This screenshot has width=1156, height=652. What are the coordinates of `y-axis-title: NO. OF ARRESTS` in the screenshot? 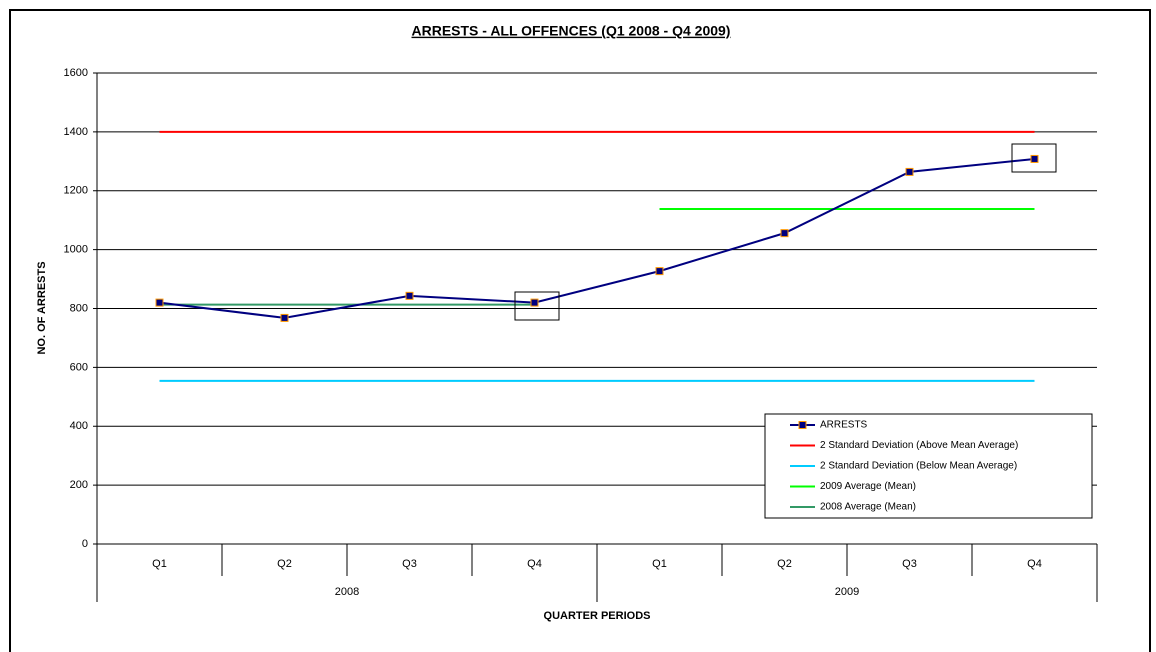 It's located at (42, 307).